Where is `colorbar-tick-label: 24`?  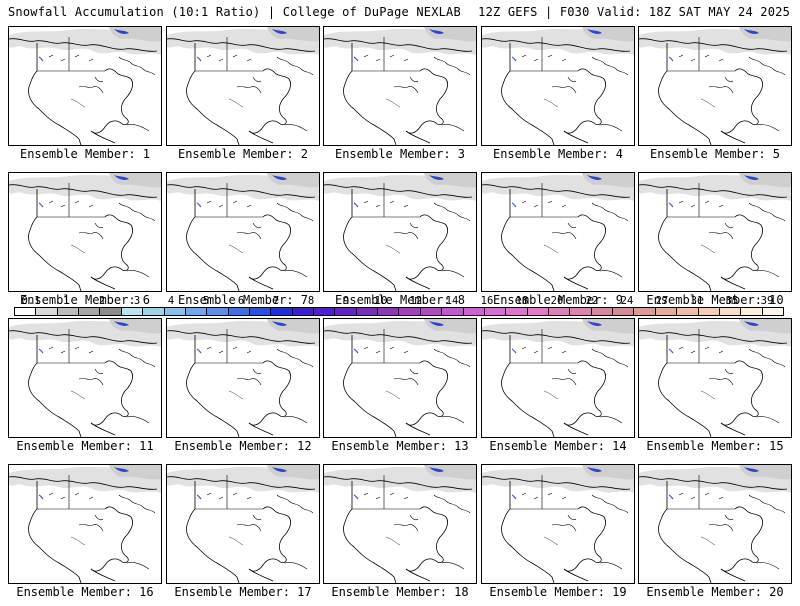 colorbar-tick-label: 24 is located at coordinates (627, 301).